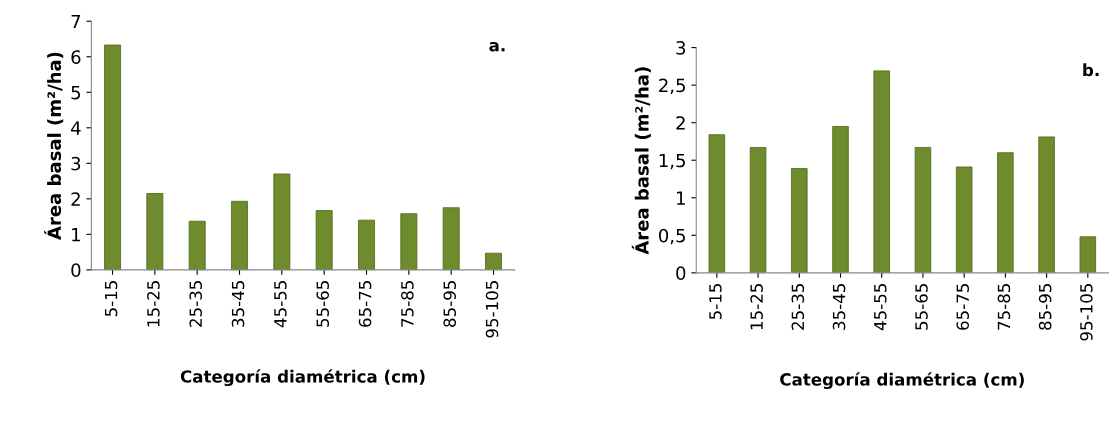  What do you see at coordinates (76, 21) in the screenshot?
I see `y-tick-label: 7` at bounding box center [76, 21].